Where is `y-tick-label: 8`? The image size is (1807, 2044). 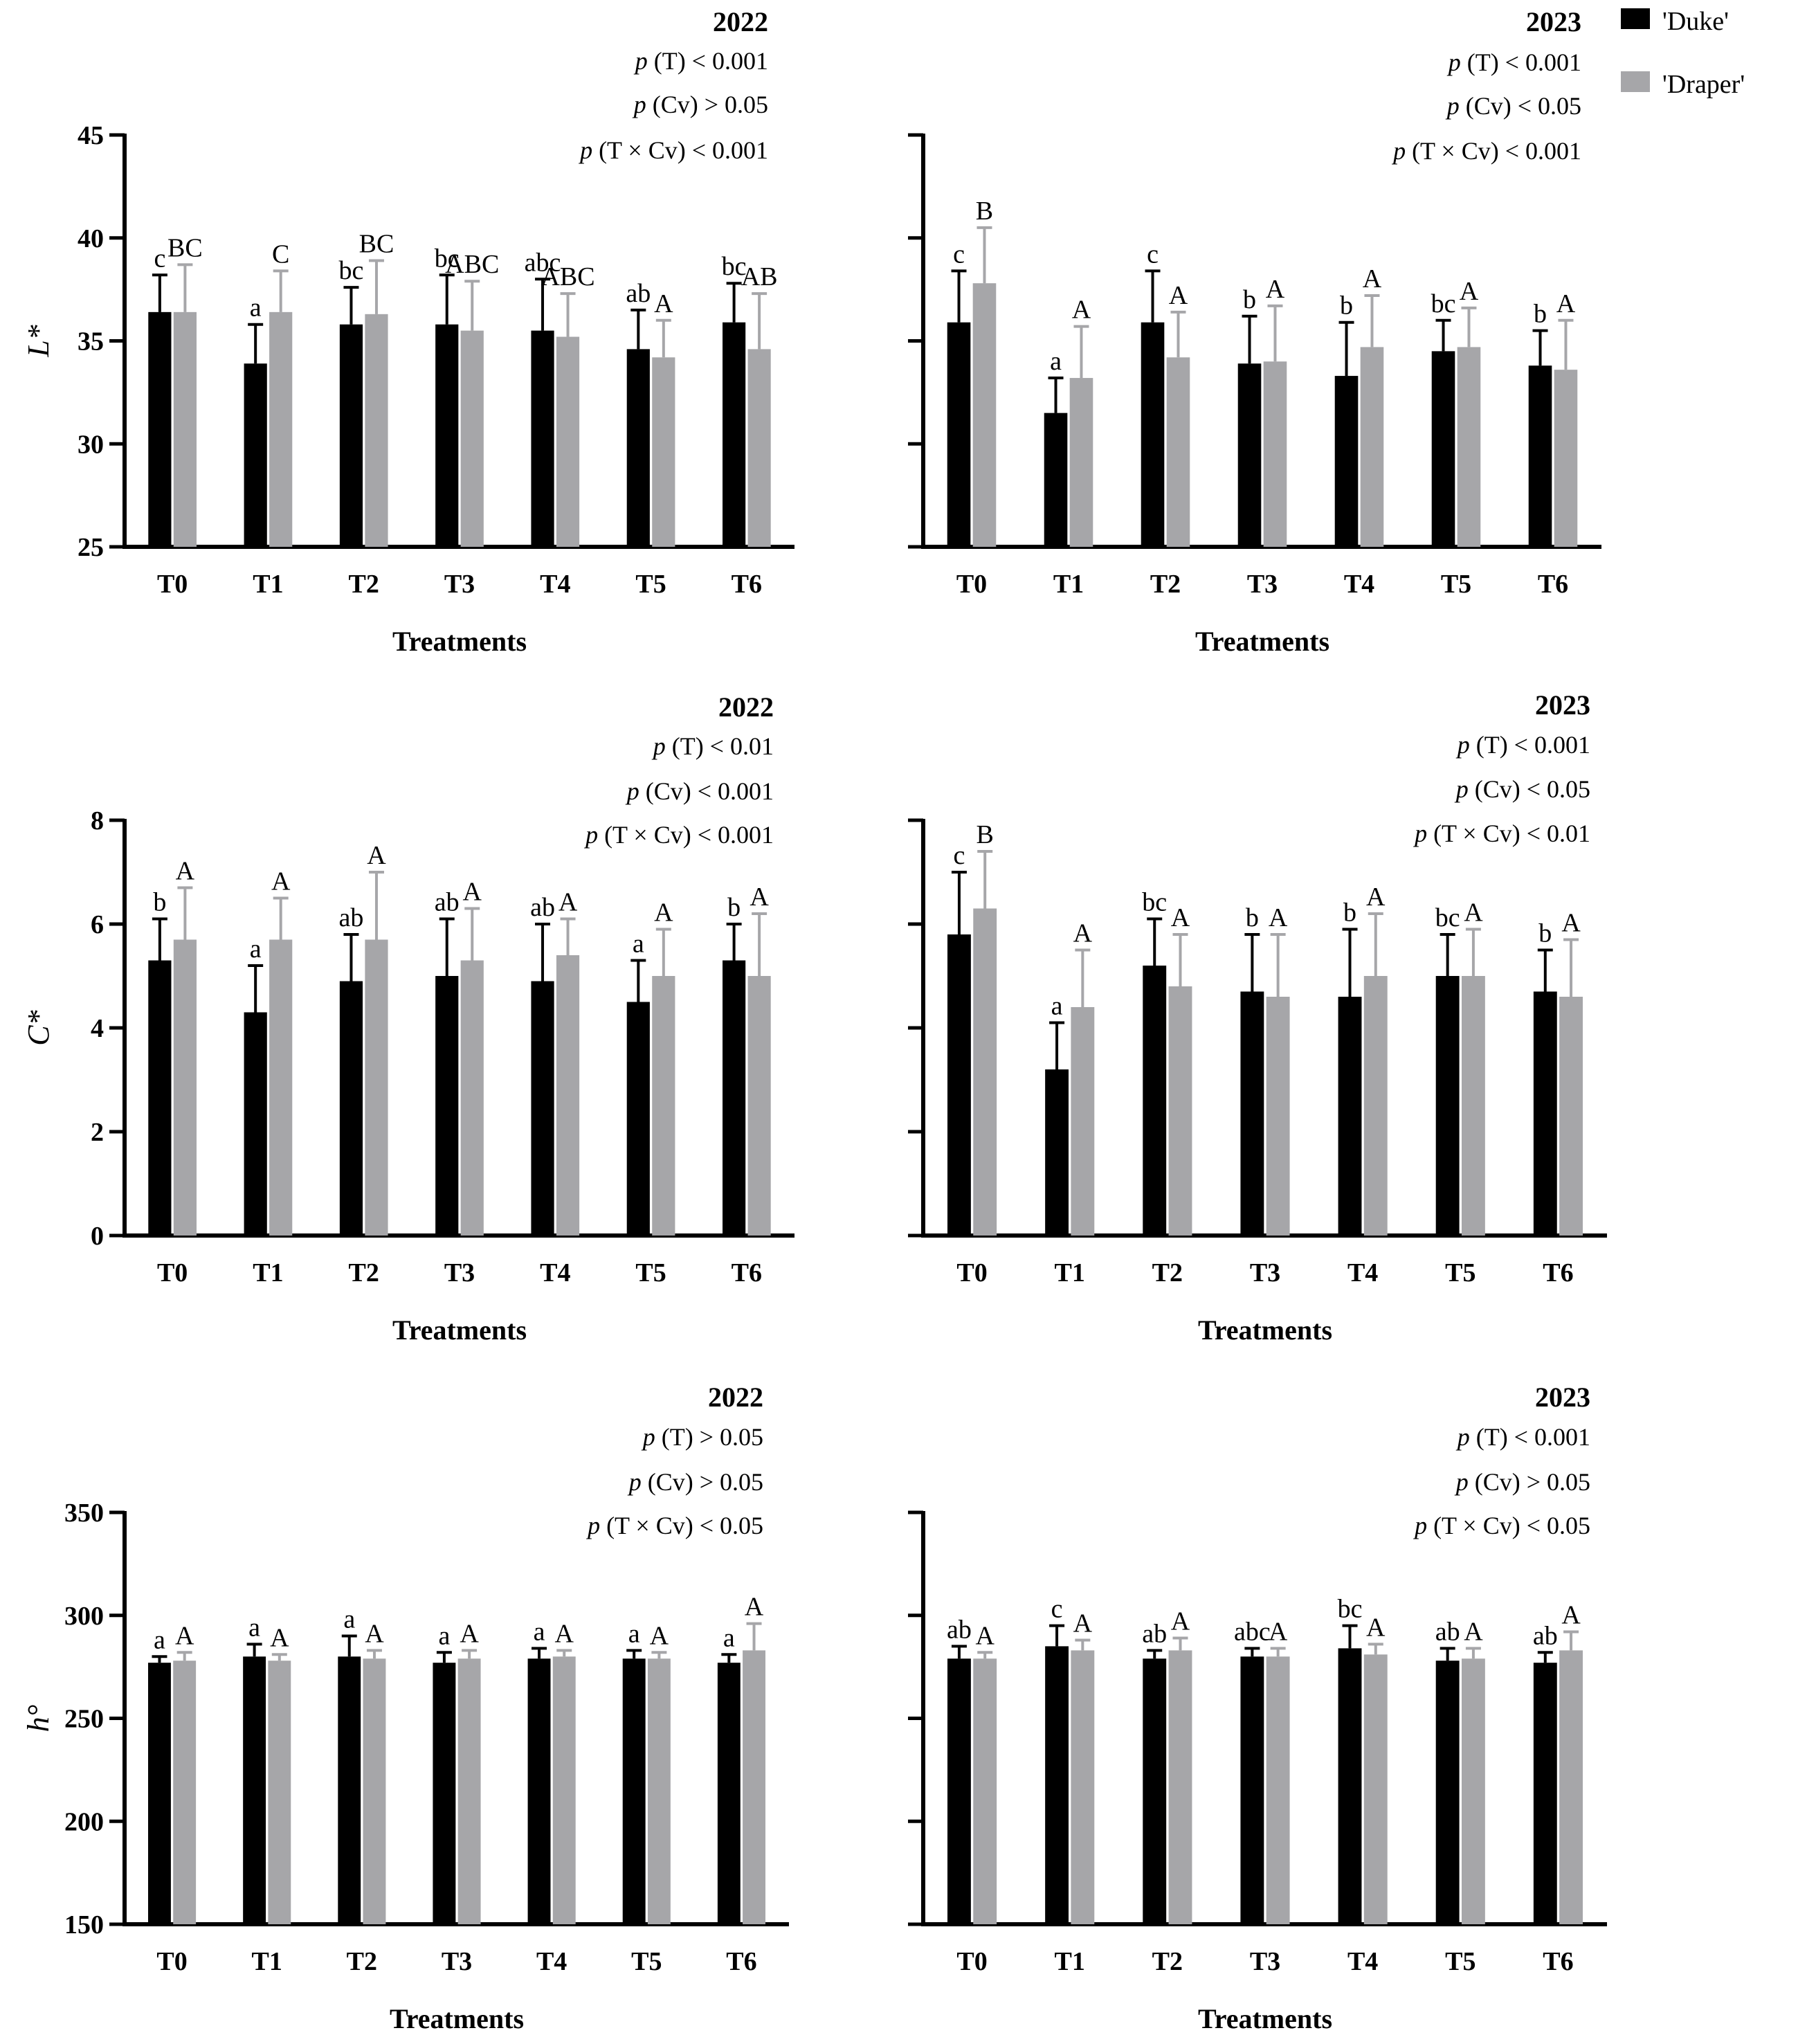
y-tick-label: 8 is located at coordinates (97, 820).